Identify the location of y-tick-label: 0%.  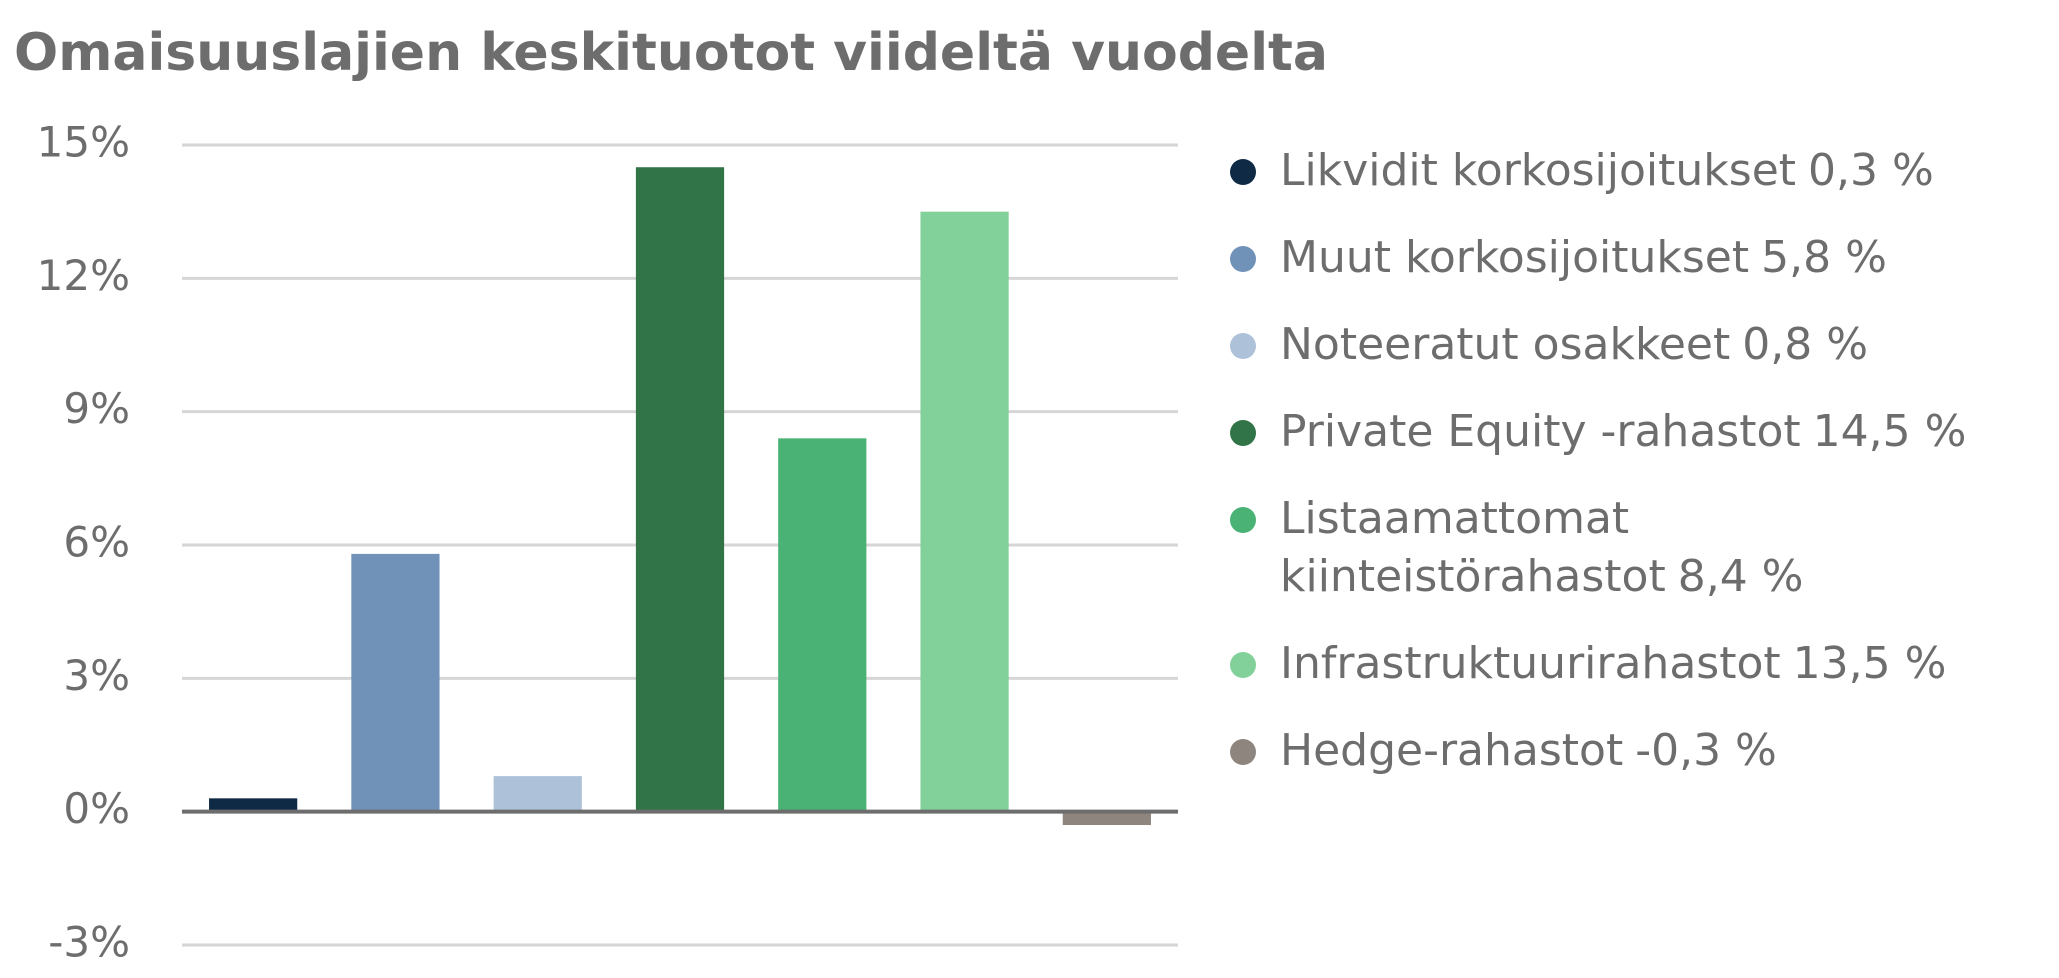
(96, 808).